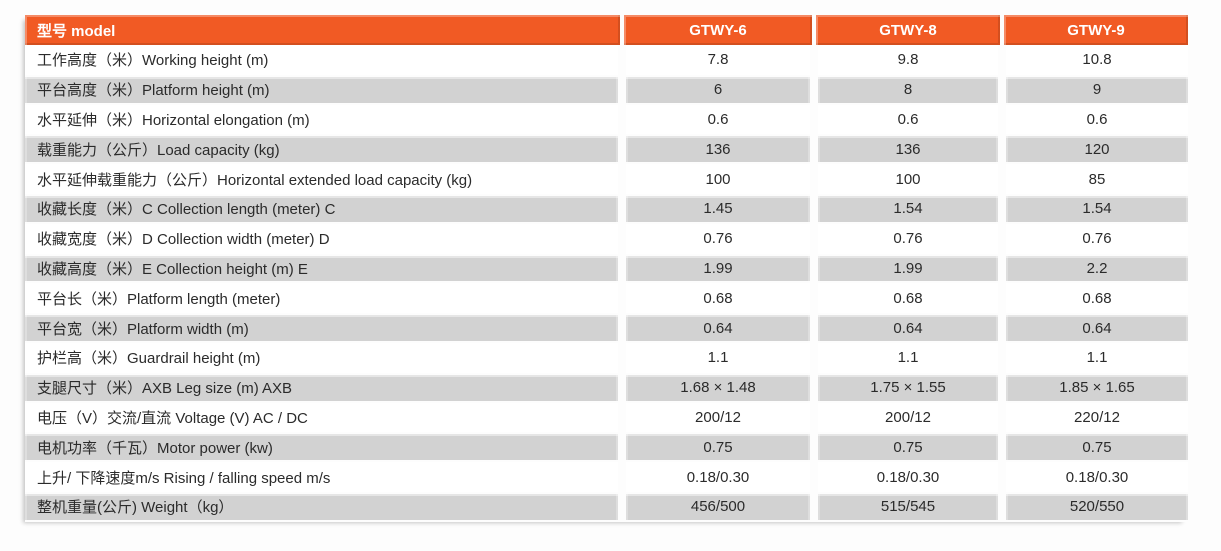 Image resolution: width=1221 pixels, height=551 pixels. What do you see at coordinates (908, 387) in the screenshot?
I see `value-cell: 1.75 × 1.55` at bounding box center [908, 387].